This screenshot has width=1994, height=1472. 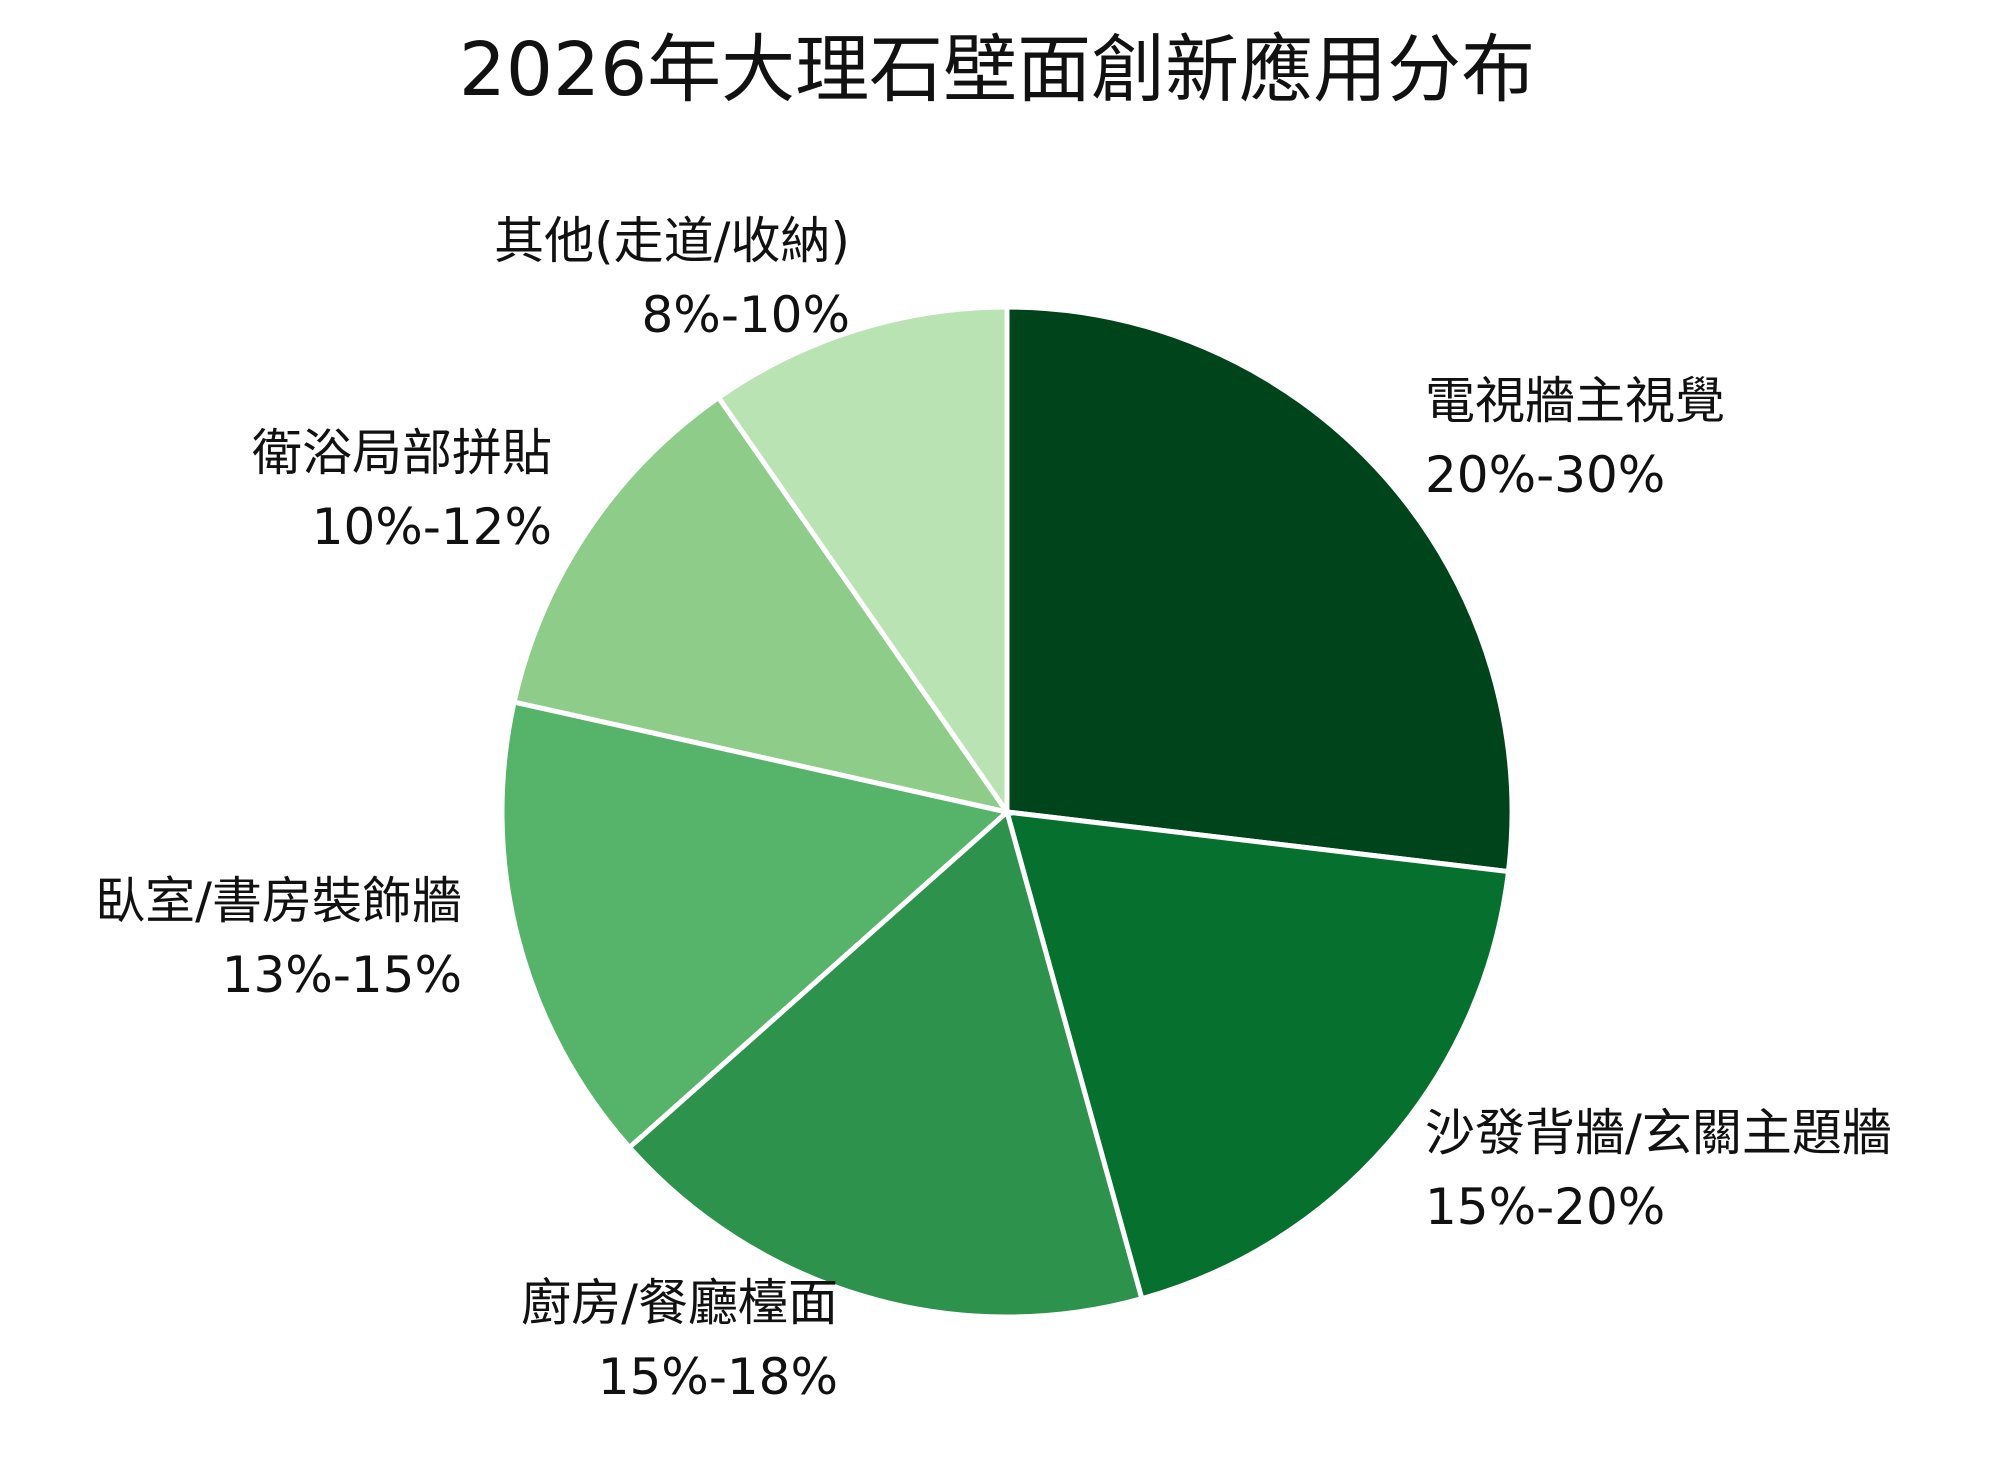 What do you see at coordinates (679, 1303) in the screenshot?
I see `slice-label: 廚房/餐廳檯面` at bounding box center [679, 1303].